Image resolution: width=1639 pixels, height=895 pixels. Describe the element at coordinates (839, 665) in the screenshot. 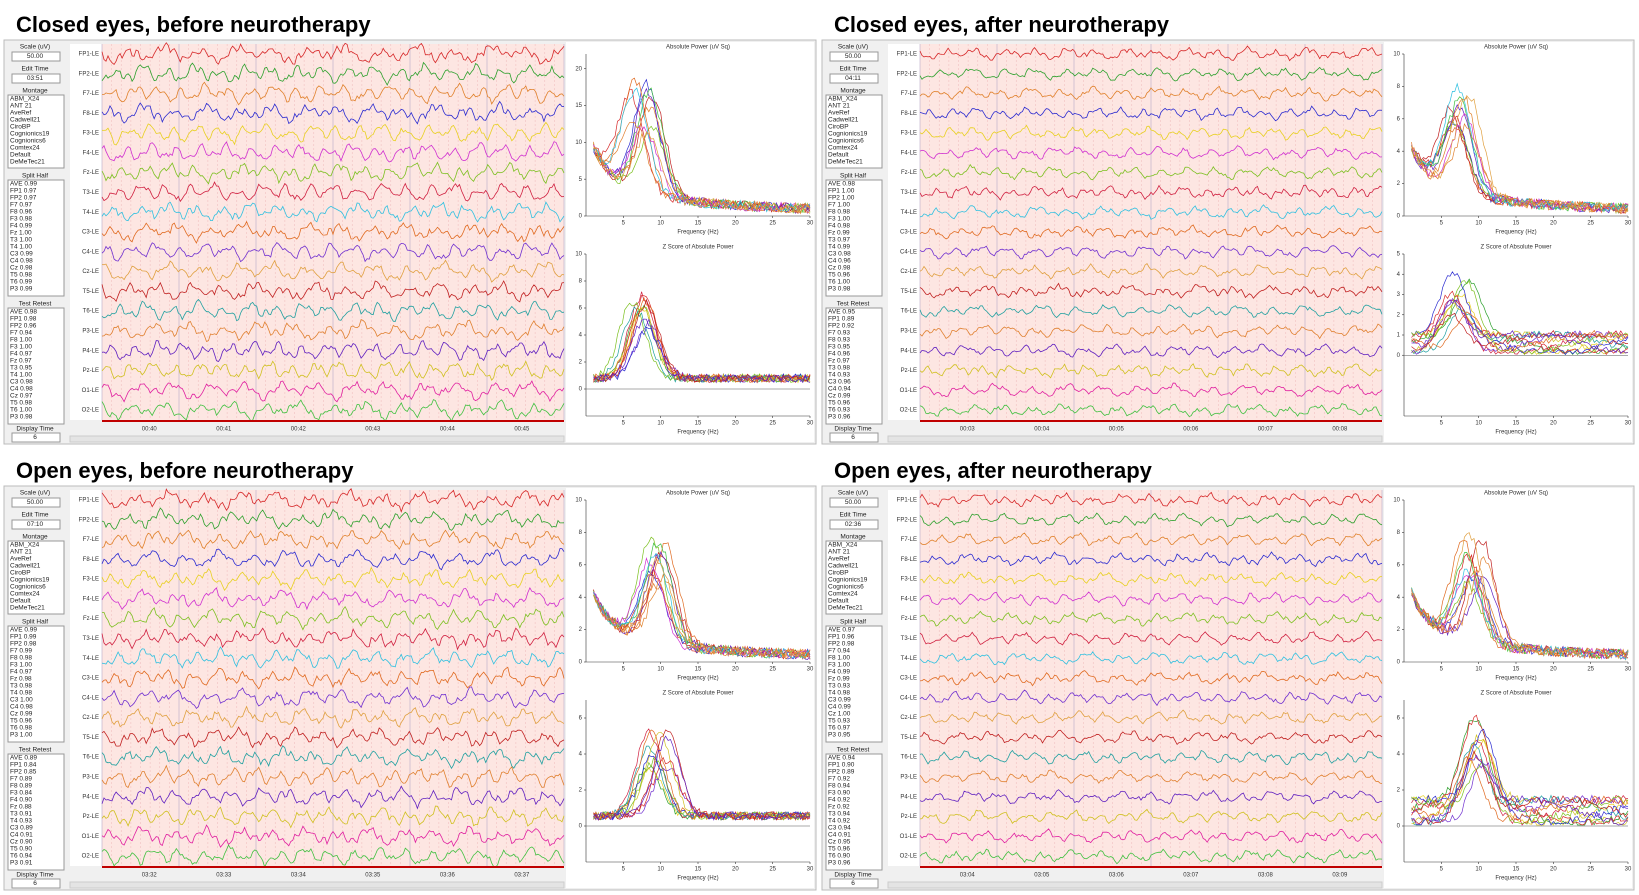

I see `split-half-item: F3 1.00` at that location.